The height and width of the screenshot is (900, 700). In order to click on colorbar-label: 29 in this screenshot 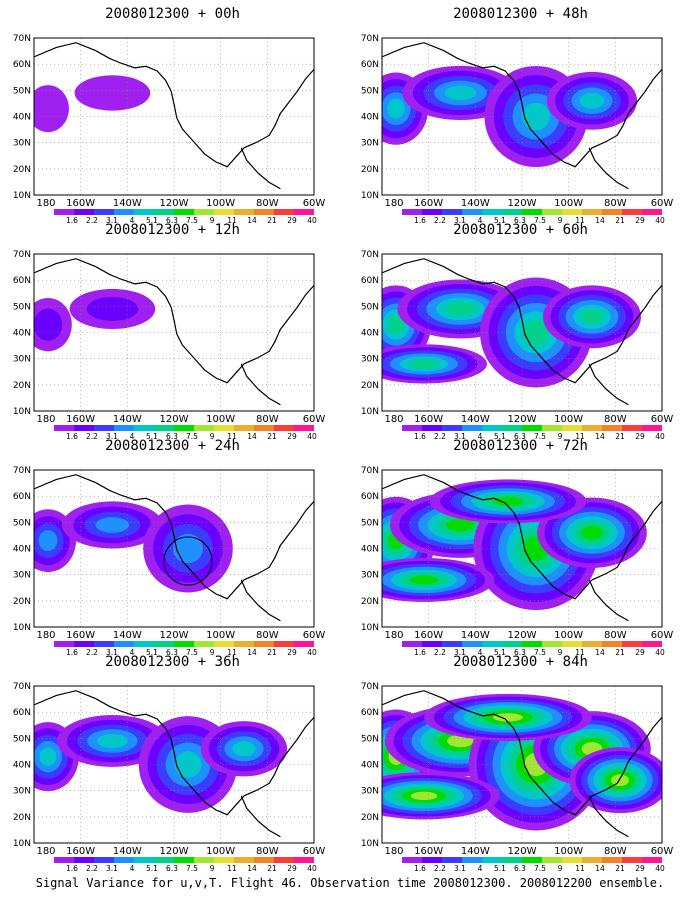, I will do `click(292, 868)`.